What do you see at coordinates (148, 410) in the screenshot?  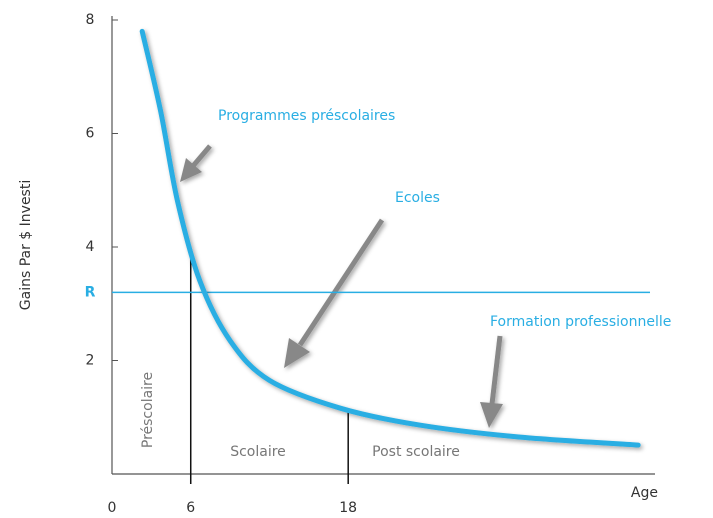 I see `region-label: Préscolaire` at bounding box center [148, 410].